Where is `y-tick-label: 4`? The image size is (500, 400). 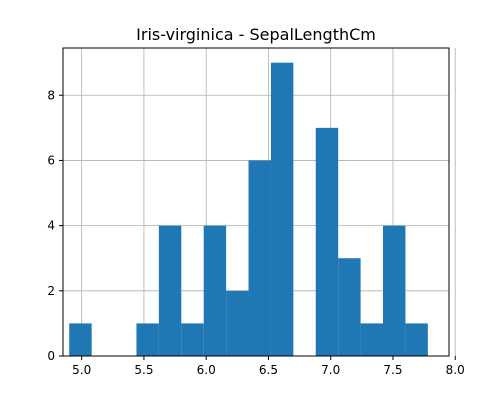
y-tick-label: 4 is located at coordinates (51, 226).